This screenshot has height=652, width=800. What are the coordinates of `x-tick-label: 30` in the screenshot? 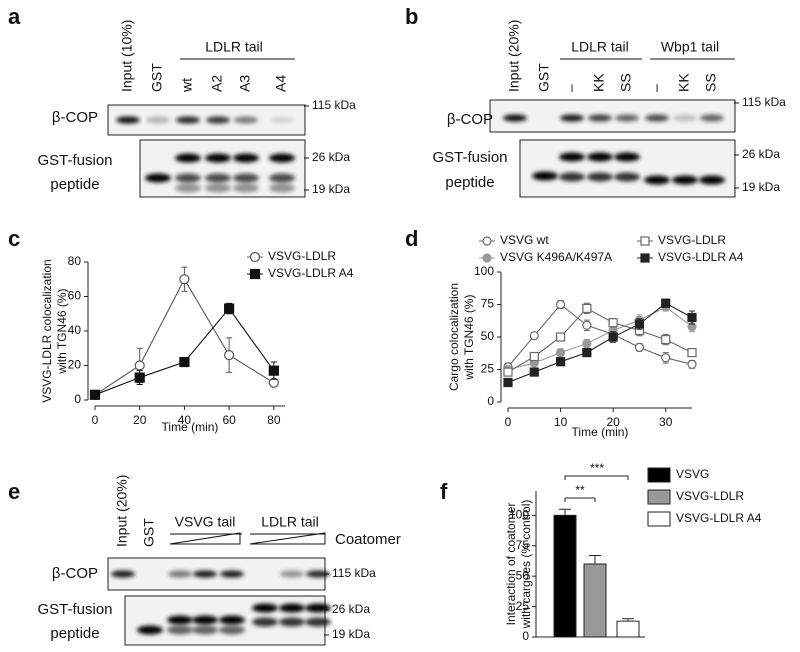 It's located at (666, 422).